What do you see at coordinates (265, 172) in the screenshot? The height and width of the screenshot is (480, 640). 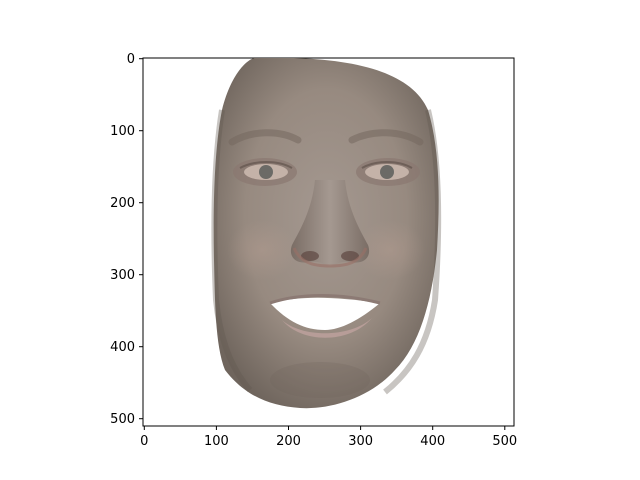 I see `left-eye` at bounding box center [265, 172].